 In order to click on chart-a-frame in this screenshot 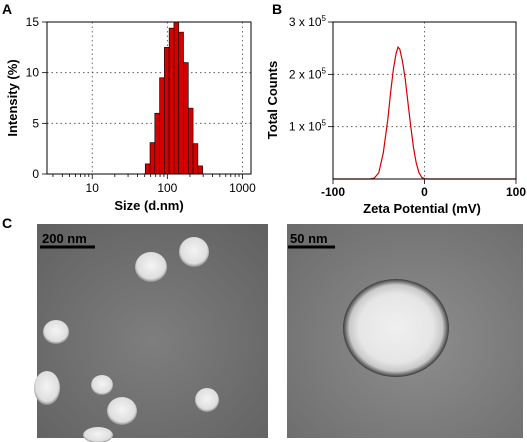, I will do `click(149, 98)`.